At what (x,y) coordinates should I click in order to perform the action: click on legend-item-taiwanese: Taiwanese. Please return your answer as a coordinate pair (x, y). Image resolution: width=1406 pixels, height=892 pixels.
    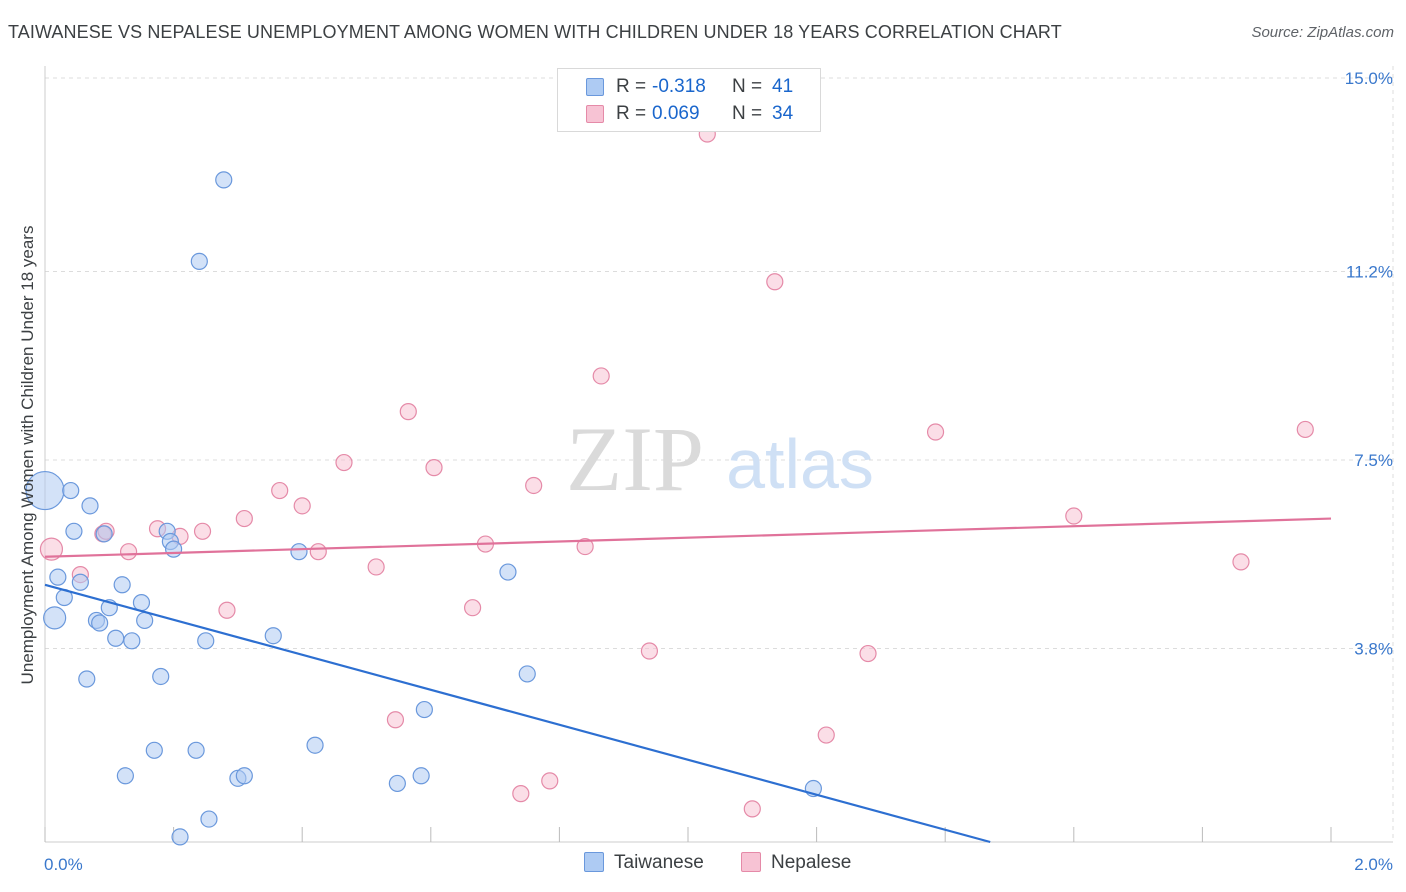
    Looking at the image, I should click on (644, 863).